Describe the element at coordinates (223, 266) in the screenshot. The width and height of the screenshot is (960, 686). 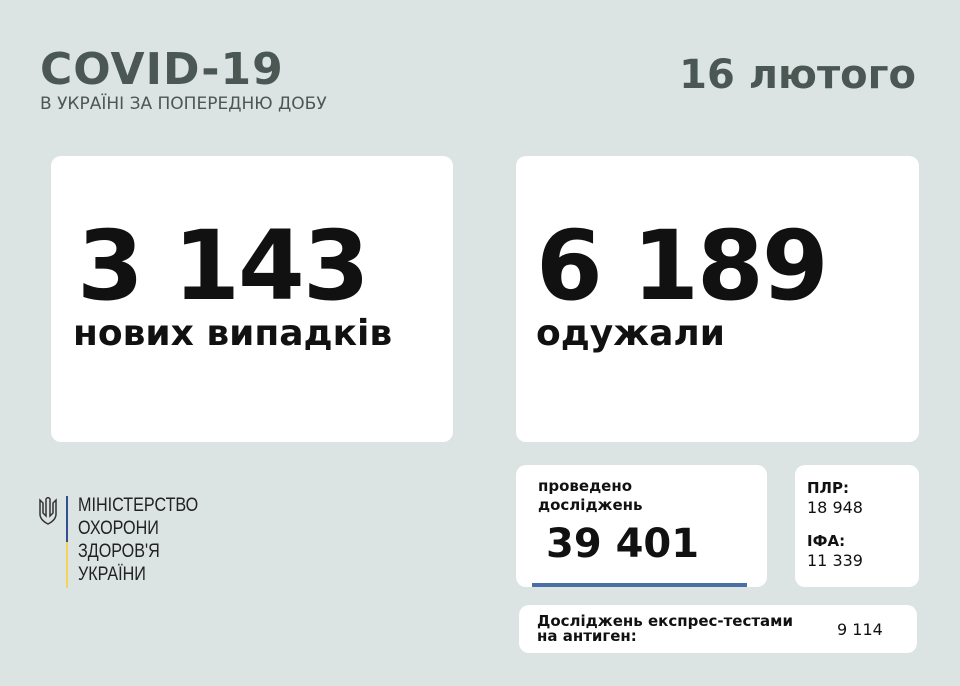
I see `new-cases-value: 3 143` at that location.